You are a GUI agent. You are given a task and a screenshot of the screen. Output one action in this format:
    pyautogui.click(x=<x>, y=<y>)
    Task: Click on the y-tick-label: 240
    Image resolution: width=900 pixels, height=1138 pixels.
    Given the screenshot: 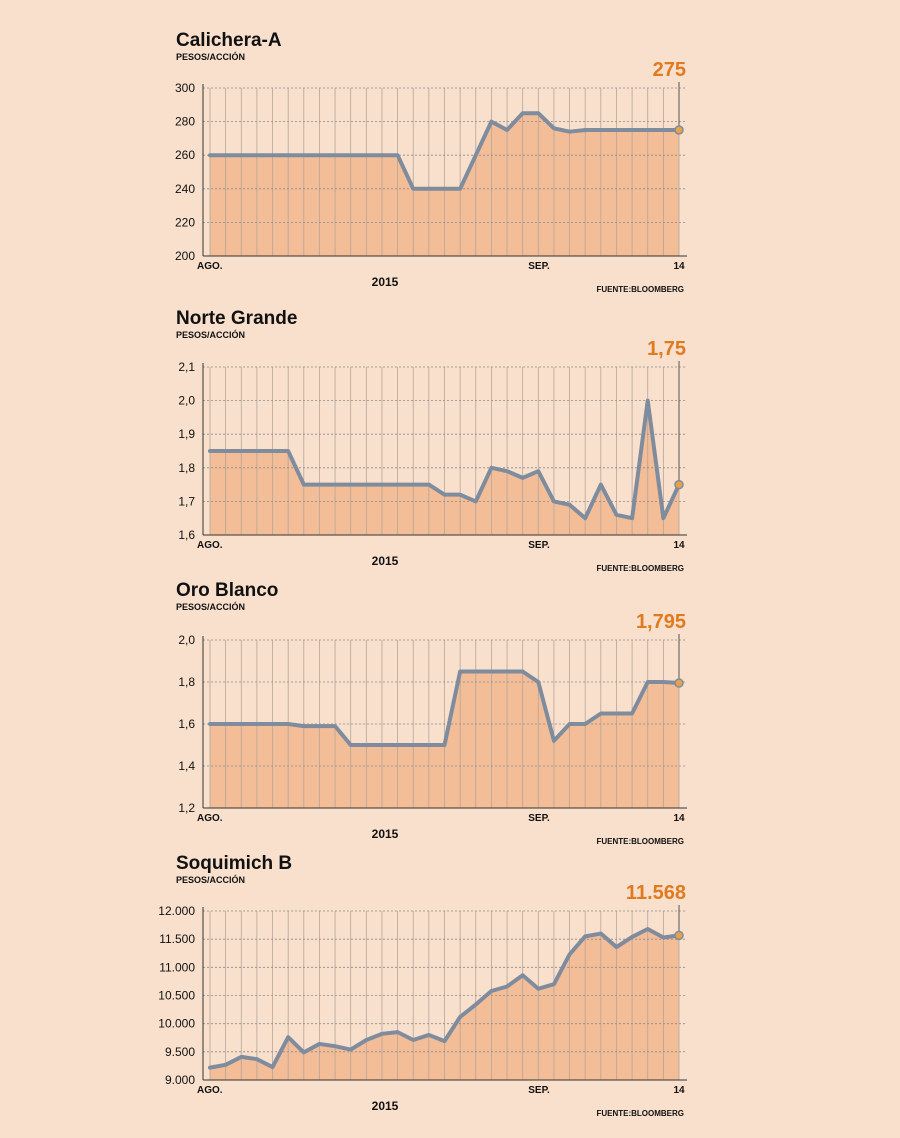 What is the action you would take?
    pyautogui.click(x=185, y=189)
    